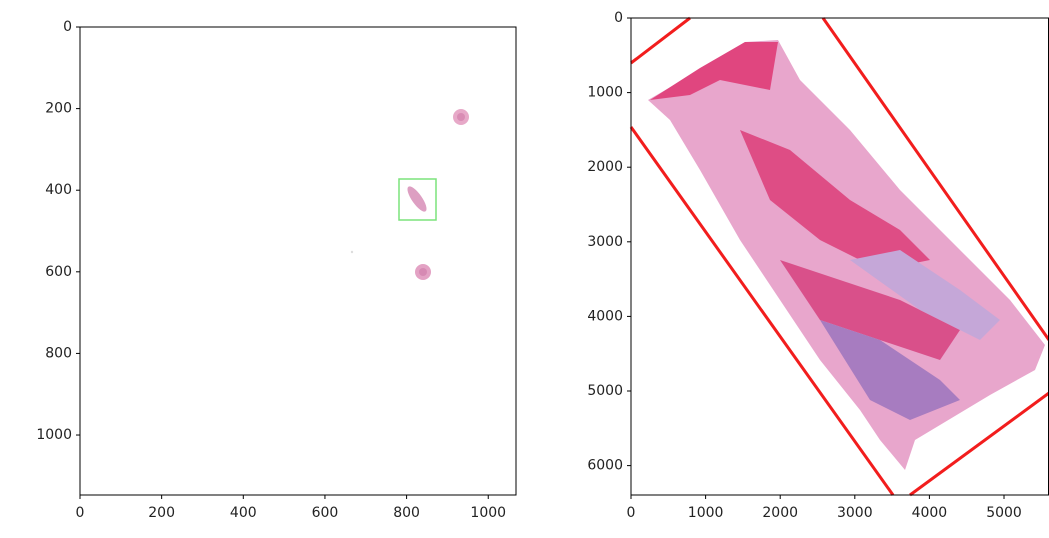  What do you see at coordinates (406, 513) in the screenshot?
I see `x-tick-label: 800` at bounding box center [406, 513].